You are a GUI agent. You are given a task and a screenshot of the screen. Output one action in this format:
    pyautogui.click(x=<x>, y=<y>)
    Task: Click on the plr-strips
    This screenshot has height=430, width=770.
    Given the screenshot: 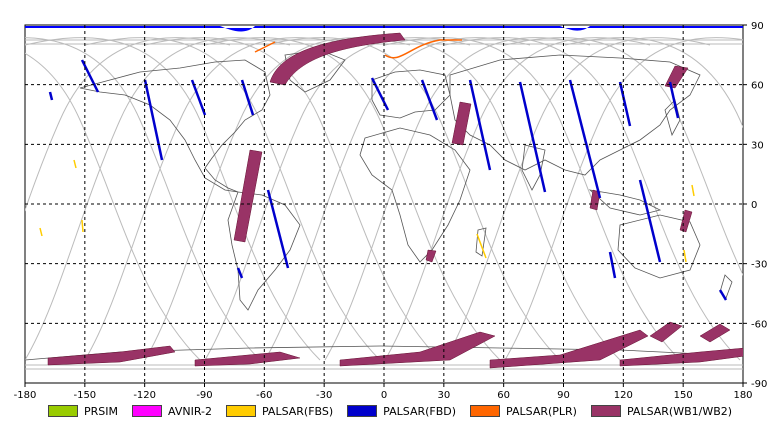 What is the action you would take?
    pyautogui.click(x=358, y=49)
    